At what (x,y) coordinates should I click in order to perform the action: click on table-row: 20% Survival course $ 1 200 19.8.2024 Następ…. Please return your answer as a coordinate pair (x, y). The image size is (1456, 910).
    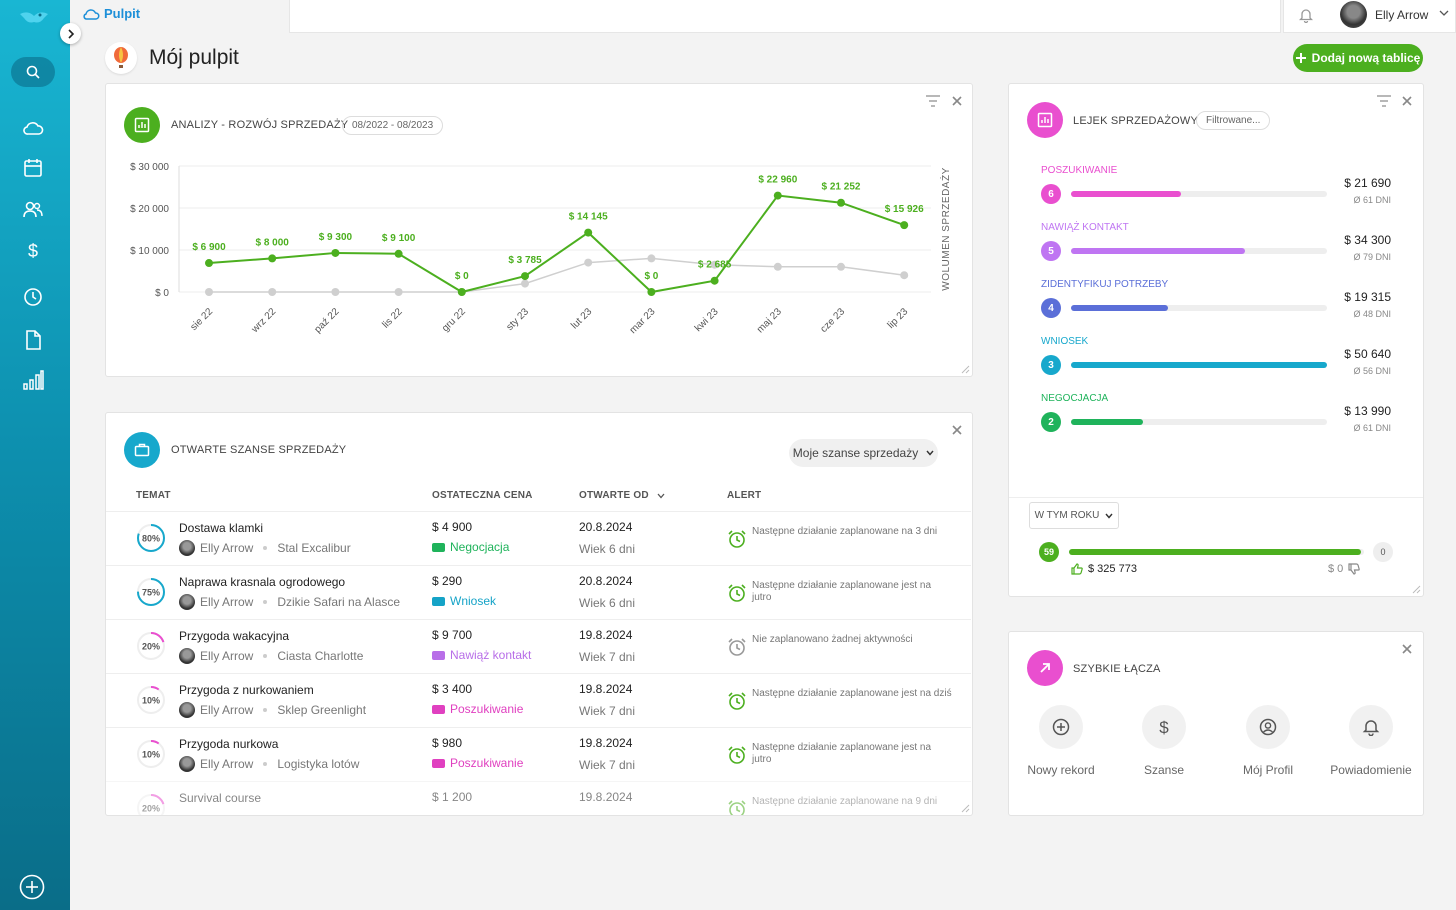
    Looking at the image, I should click on (538, 798).